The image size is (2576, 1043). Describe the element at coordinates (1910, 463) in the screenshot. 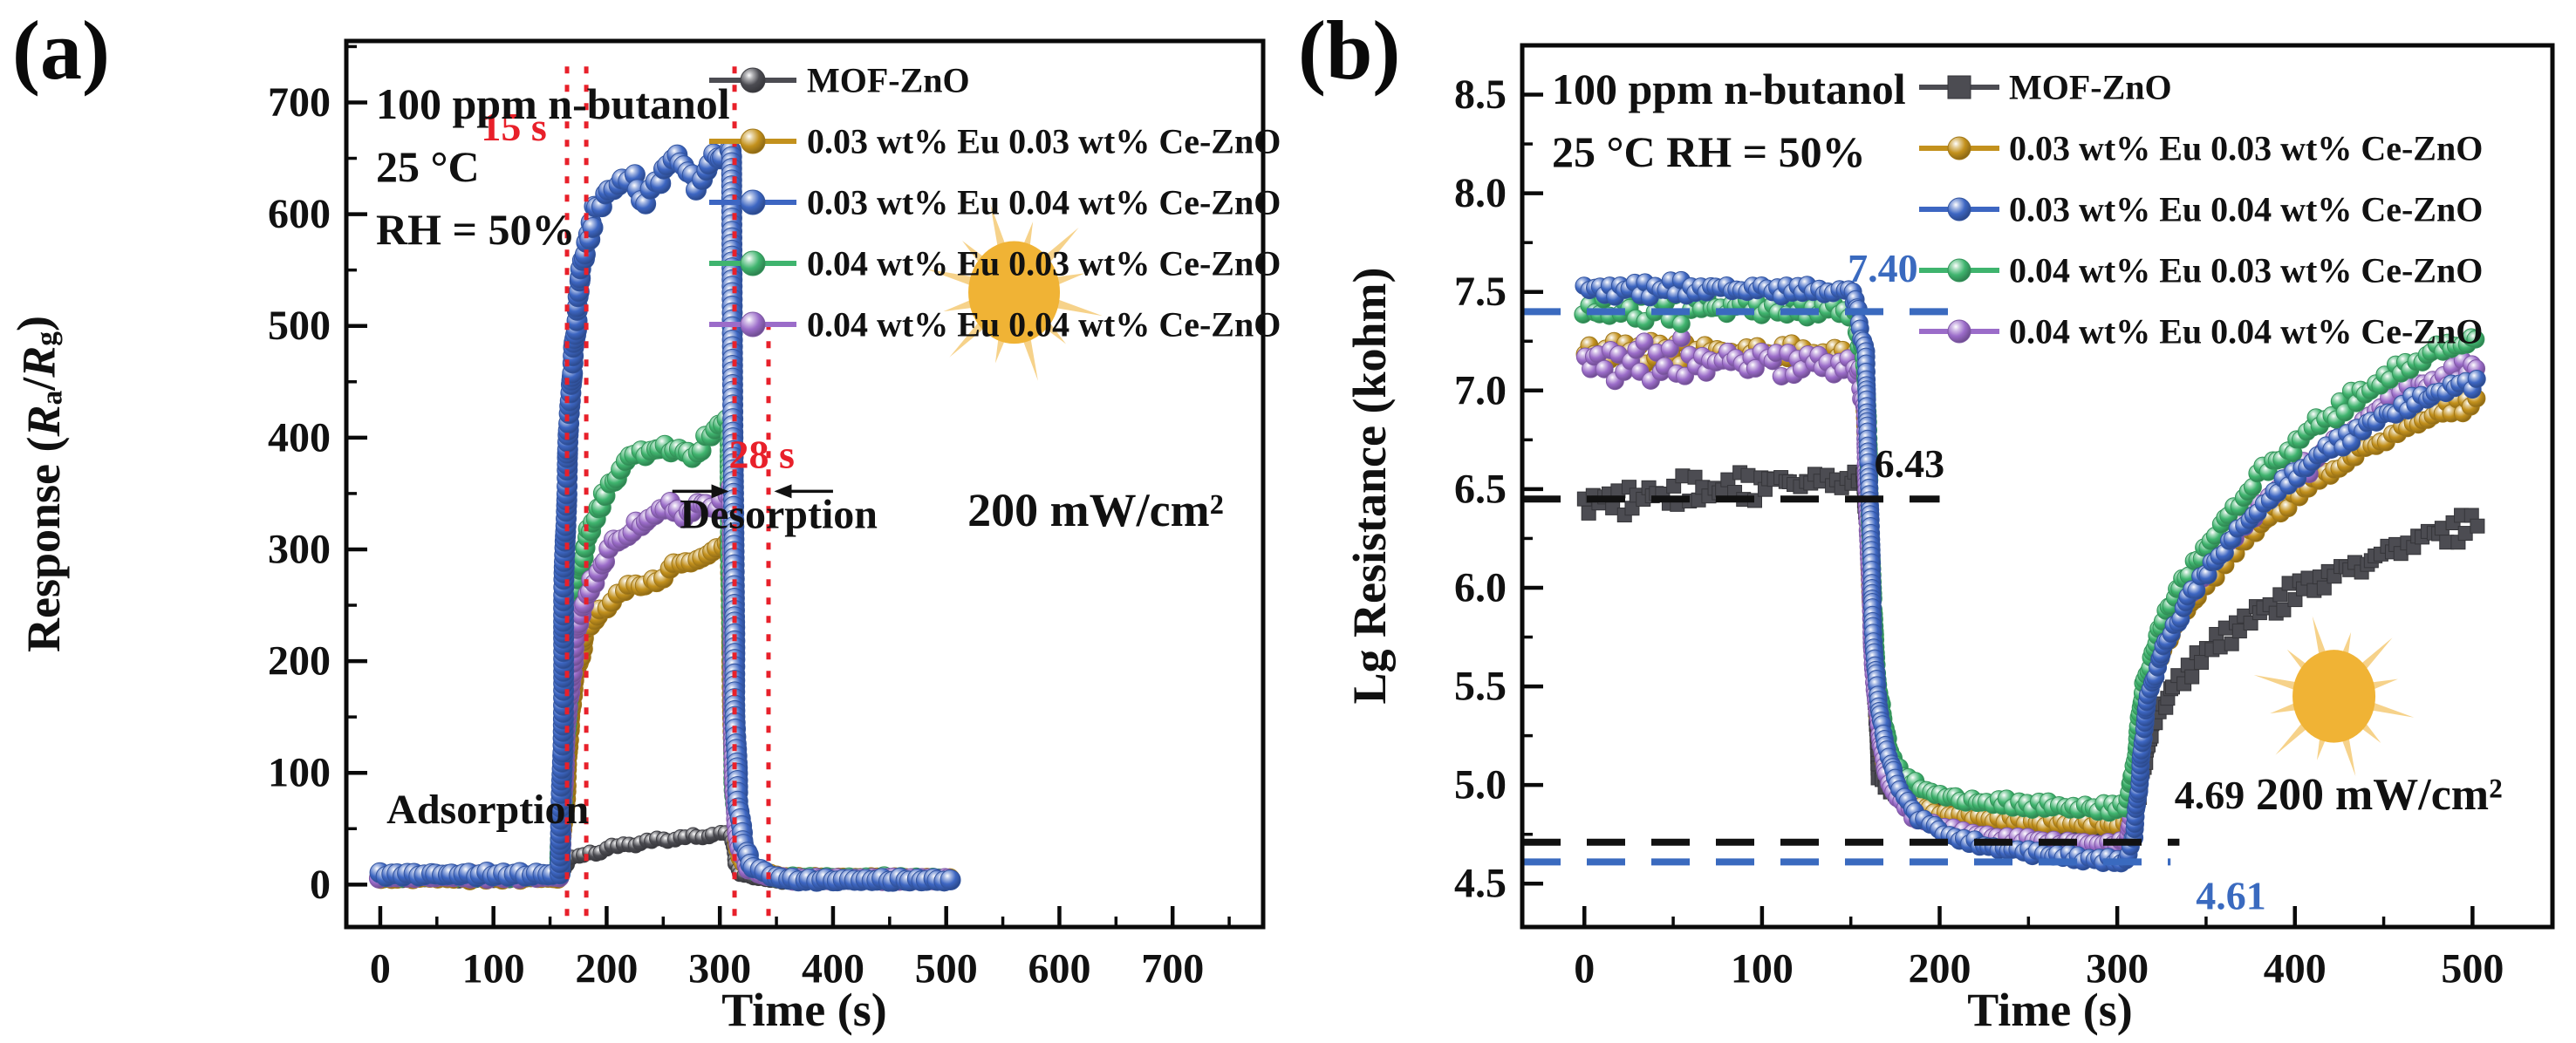

I see `mof-baseline-value: 6.43` at that location.